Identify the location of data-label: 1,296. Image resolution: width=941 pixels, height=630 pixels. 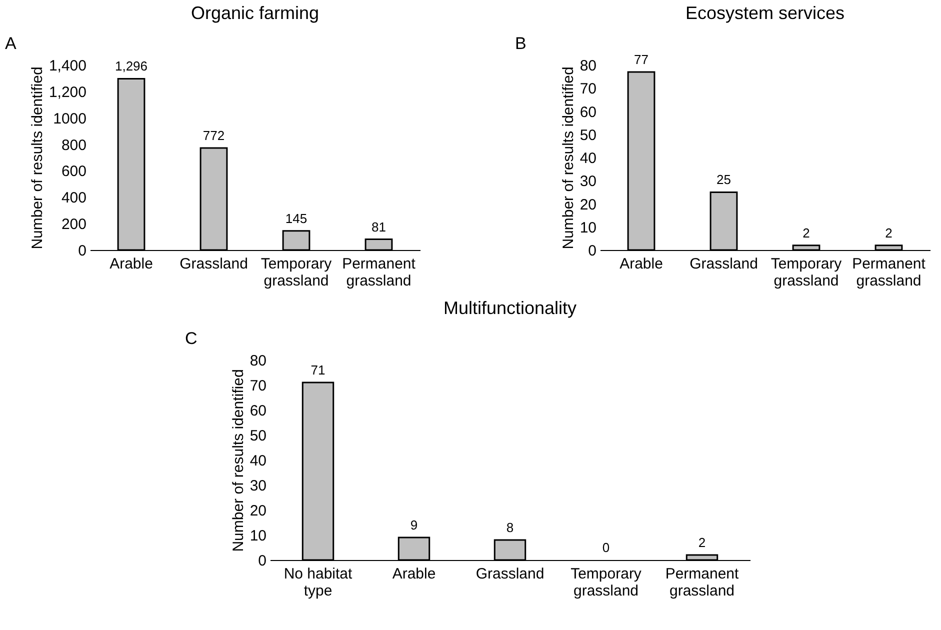
(131, 66).